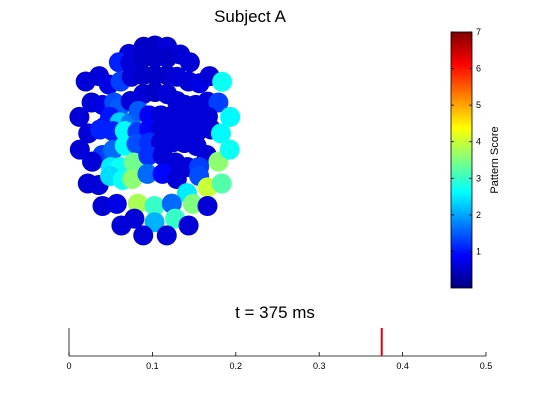  I want to click on colorbar-tick-label-2: 2, so click(478, 215).